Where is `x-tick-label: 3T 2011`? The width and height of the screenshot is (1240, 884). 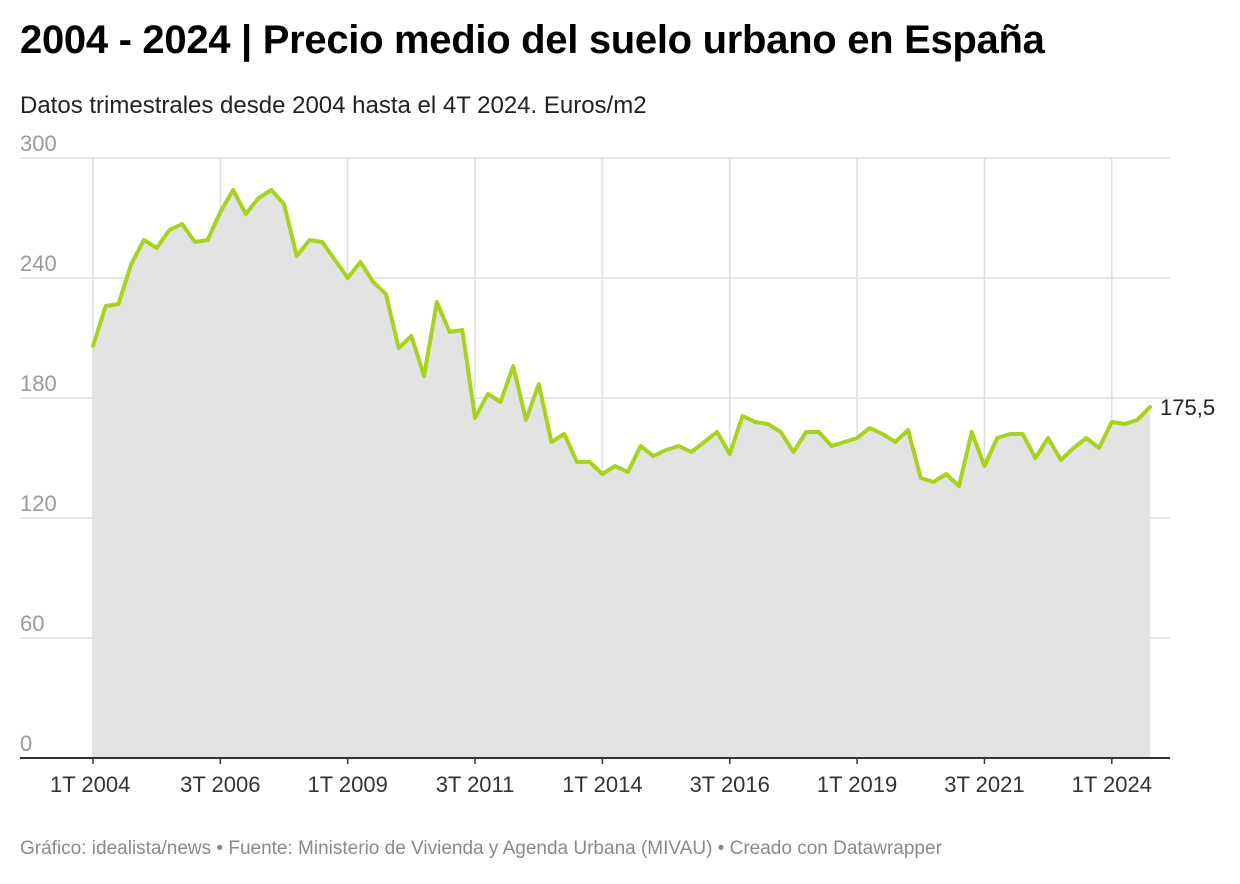 x-tick-label: 3T 2011 is located at coordinates (475, 784).